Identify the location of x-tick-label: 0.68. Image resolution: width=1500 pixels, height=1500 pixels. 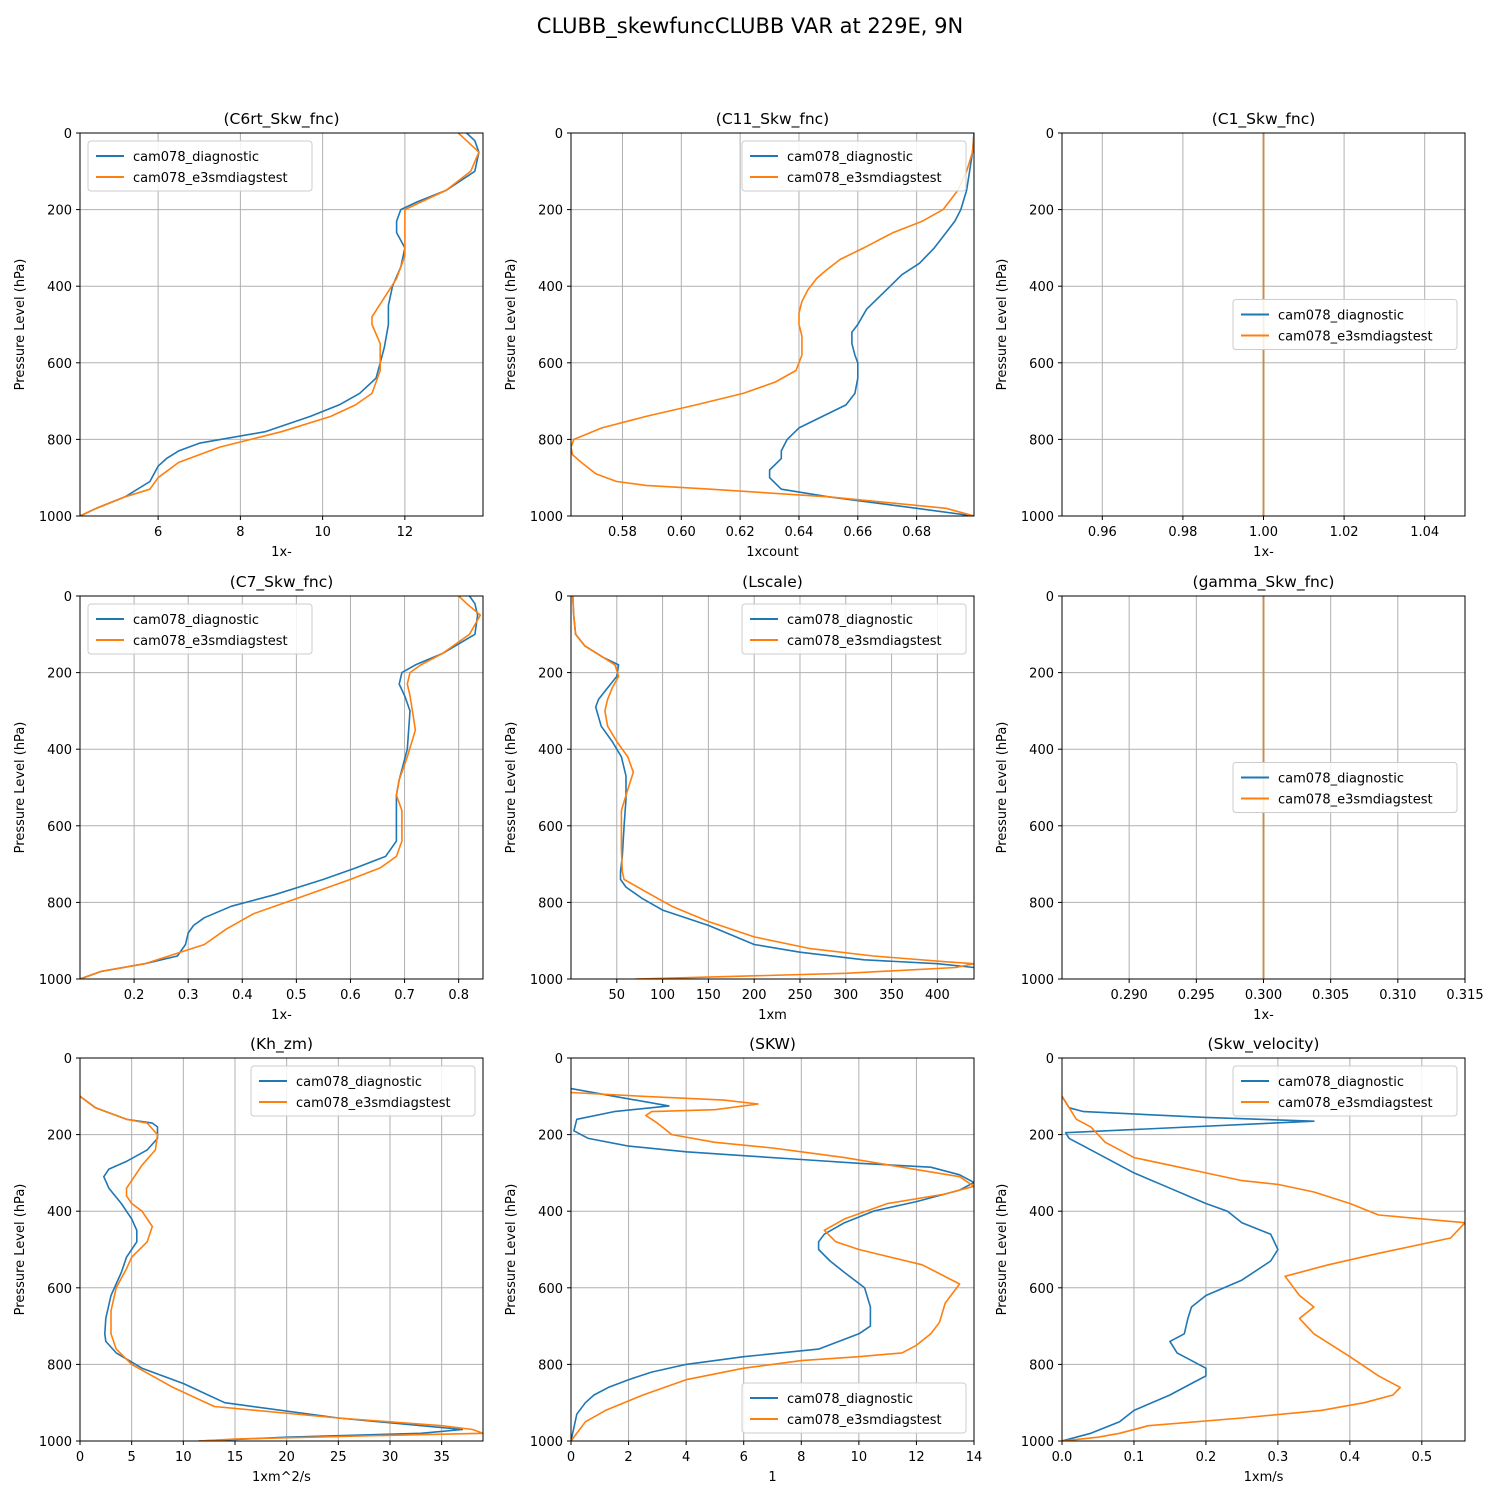
(916, 532).